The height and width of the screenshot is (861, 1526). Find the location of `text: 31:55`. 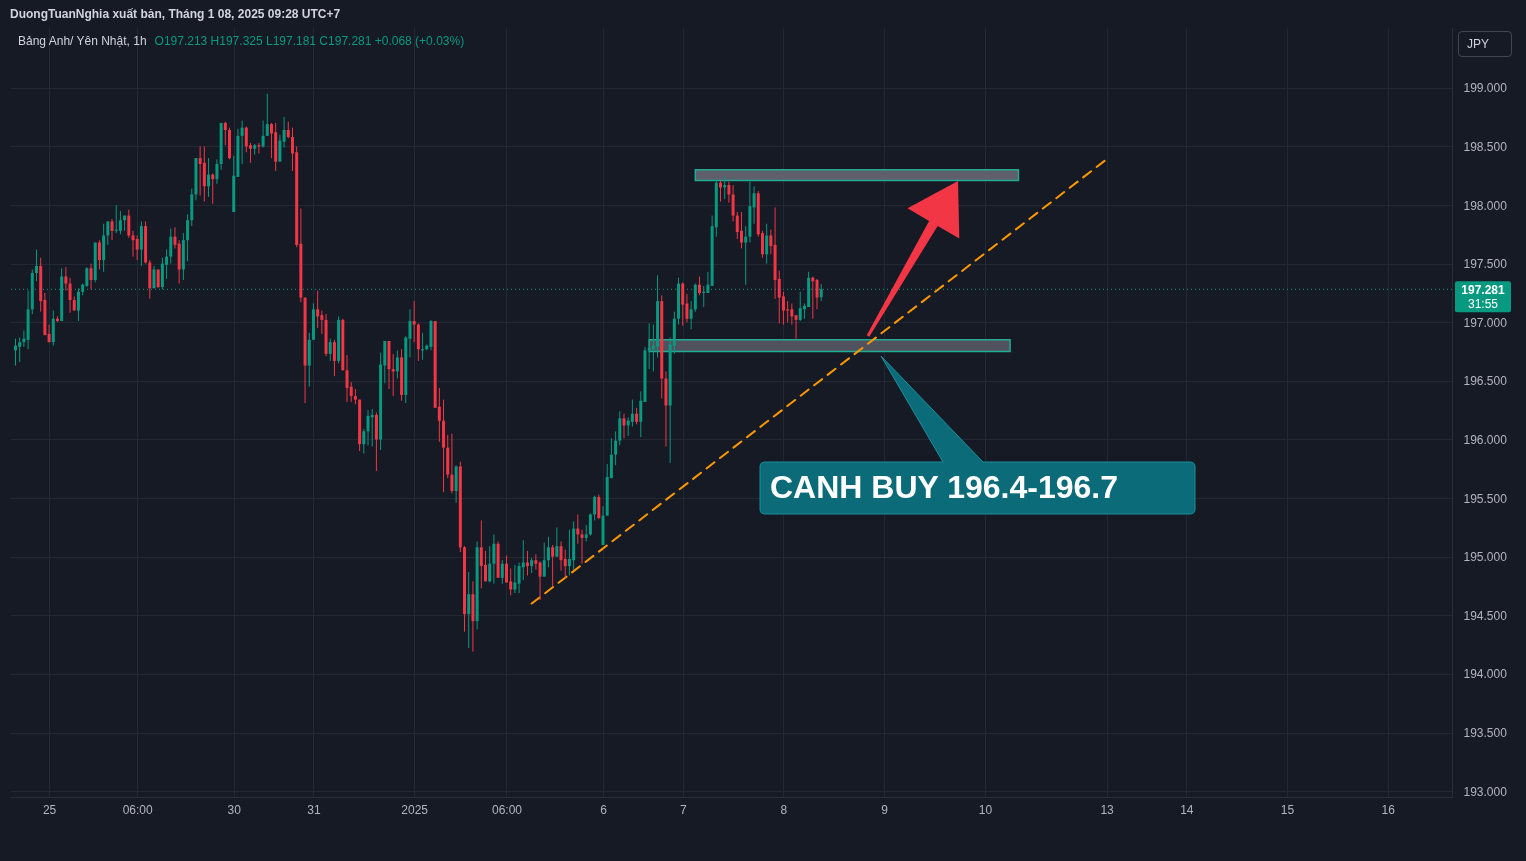

text: 31:55 is located at coordinates (1483, 304).